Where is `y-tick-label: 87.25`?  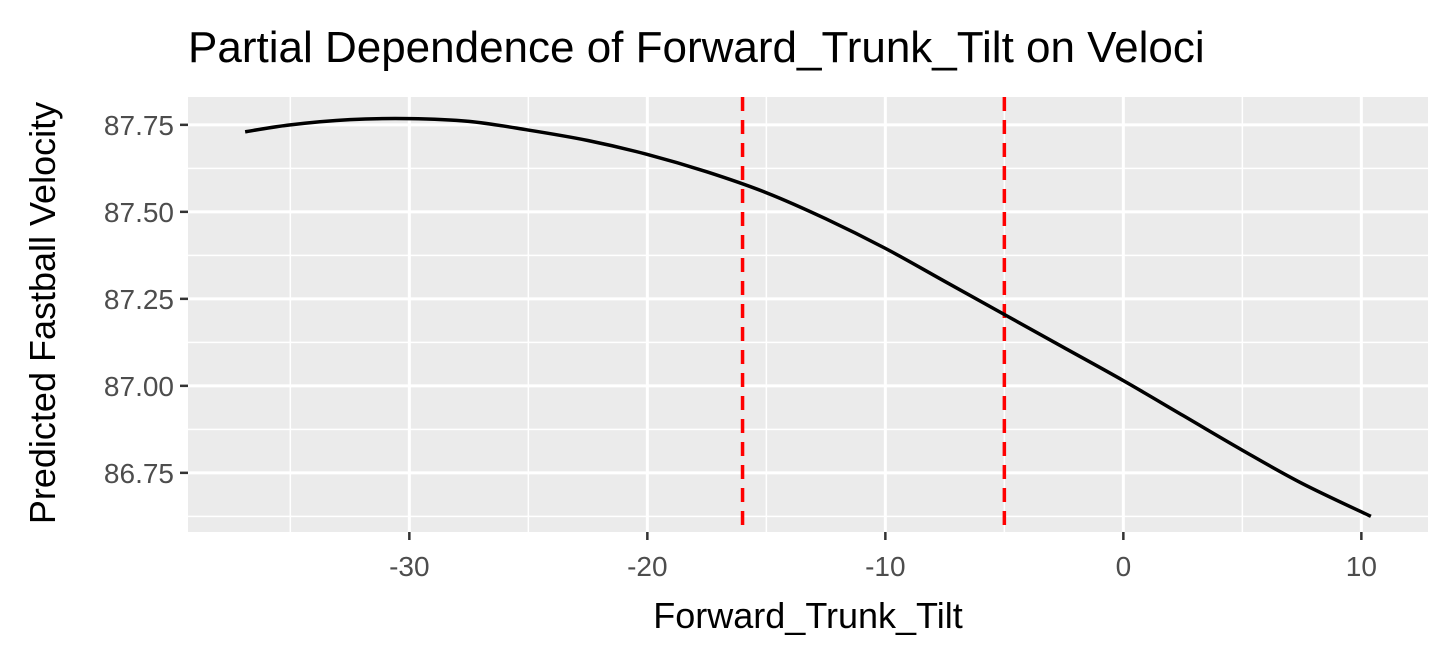
y-tick-label: 87.25 is located at coordinates (139, 299).